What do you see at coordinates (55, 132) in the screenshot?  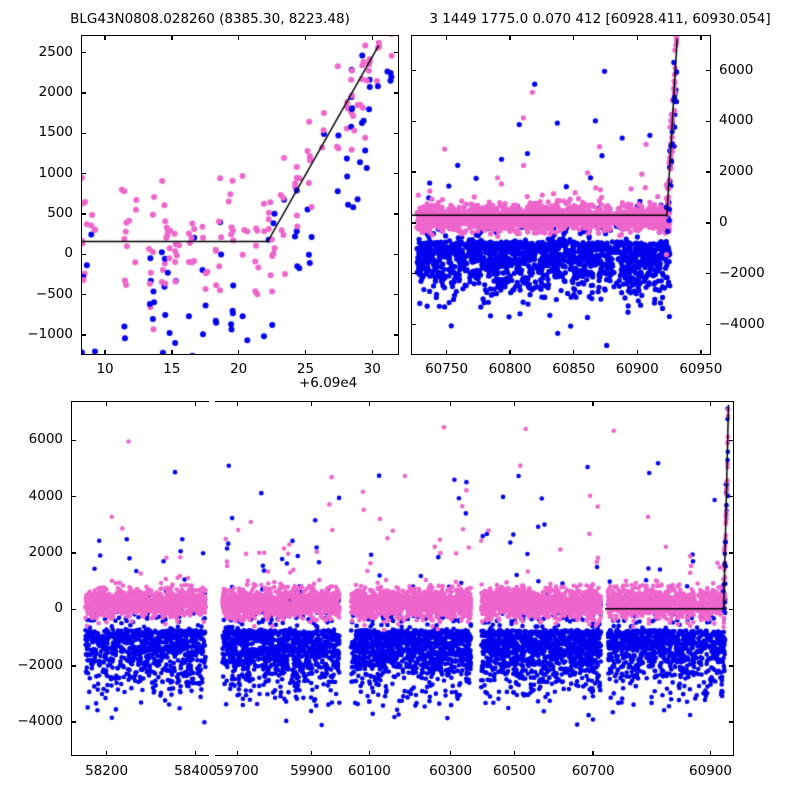 I see `y-tick-label-top-left: 1500` at bounding box center [55, 132].